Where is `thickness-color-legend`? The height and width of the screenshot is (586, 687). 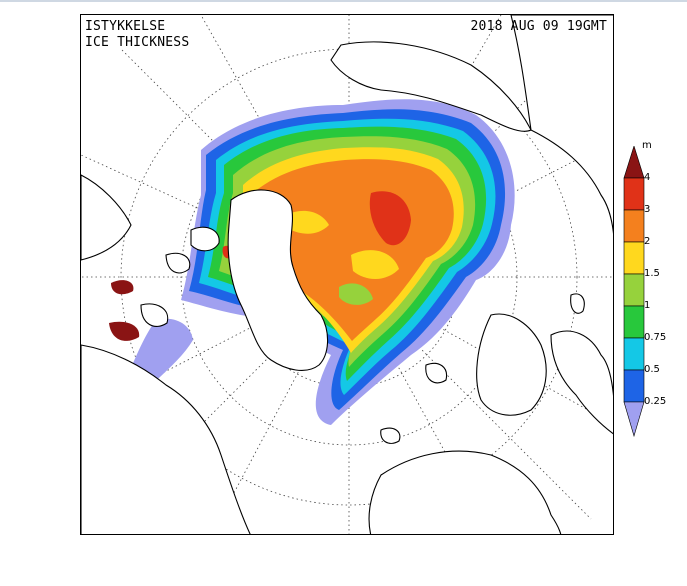 thickness-color-legend is located at coordinates (634, 292).